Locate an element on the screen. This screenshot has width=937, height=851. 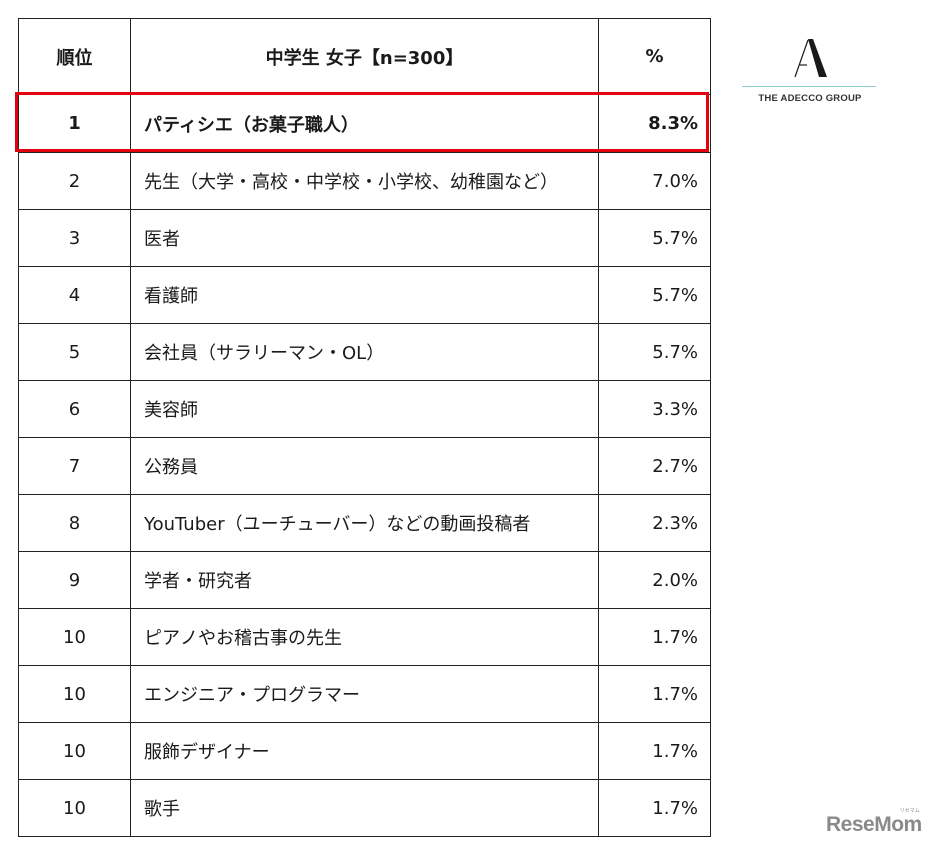
job-cell: 看護師 is located at coordinates (364, 295).